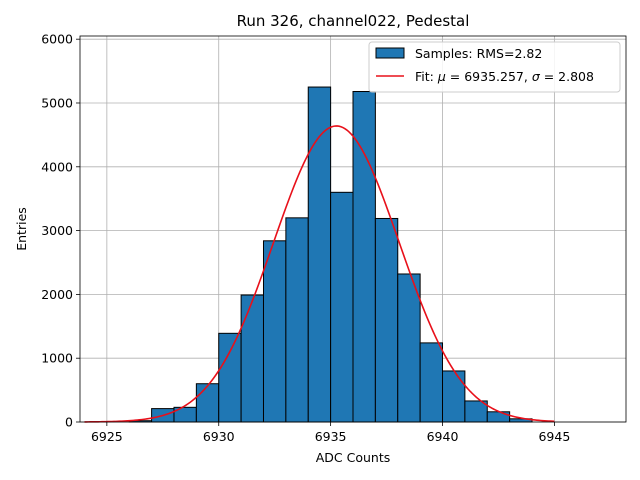 The image size is (640, 480). I want to click on y-tick-label: 3000, so click(57, 230).